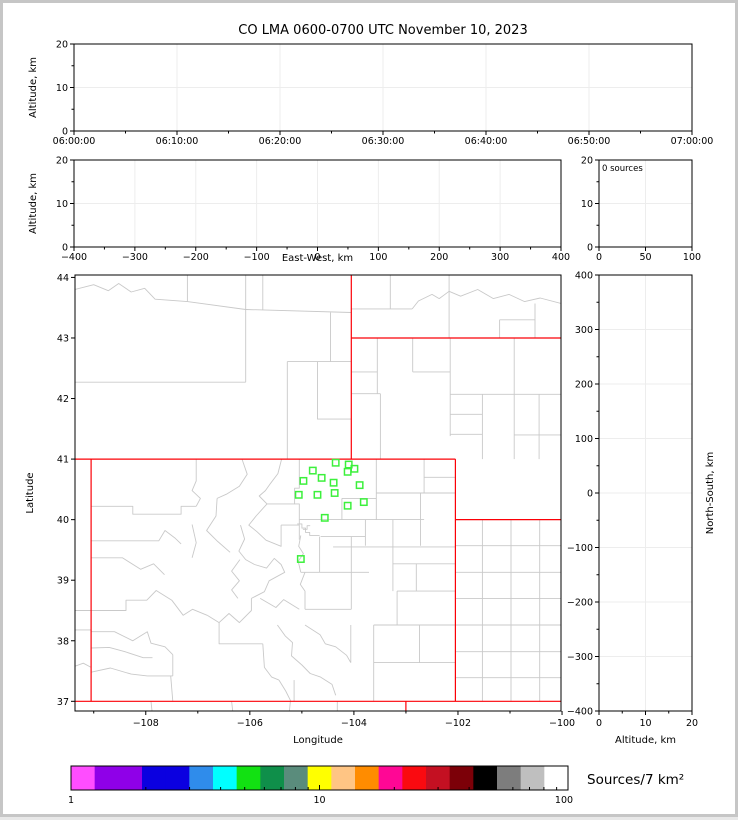  I want to click on lma-station-markers, so click(331, 510).